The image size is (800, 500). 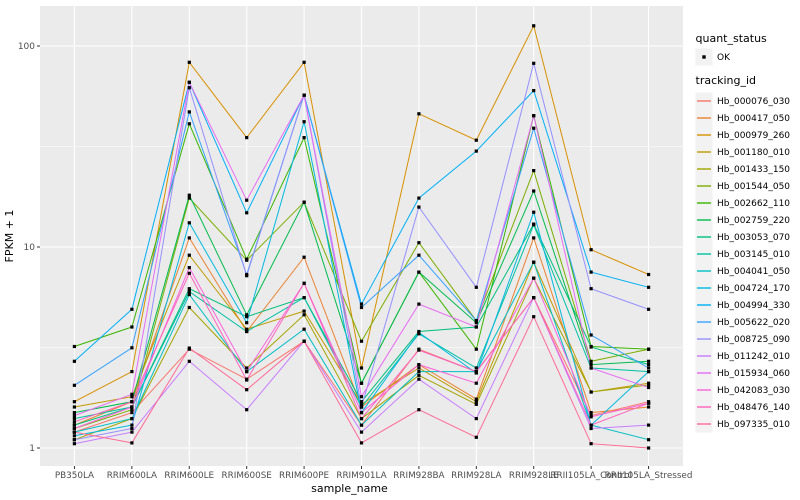 What do you see at coordinates (361, 476) in the screenshot?
I see `x-tick-label: RRIM901LA` at bounding box center [361, 476].